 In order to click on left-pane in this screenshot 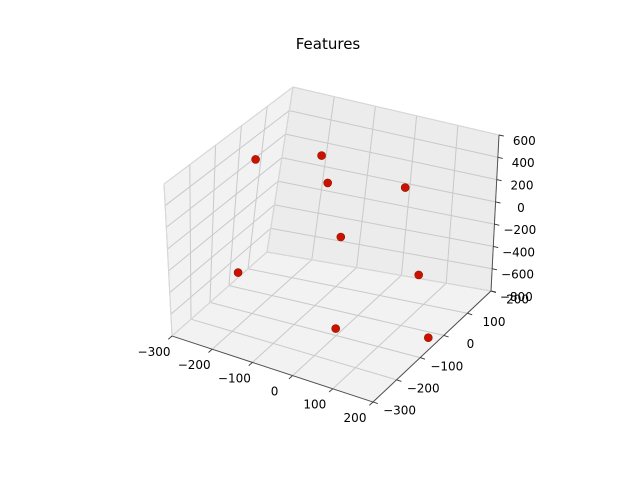, I will do `click(228, 211)`.